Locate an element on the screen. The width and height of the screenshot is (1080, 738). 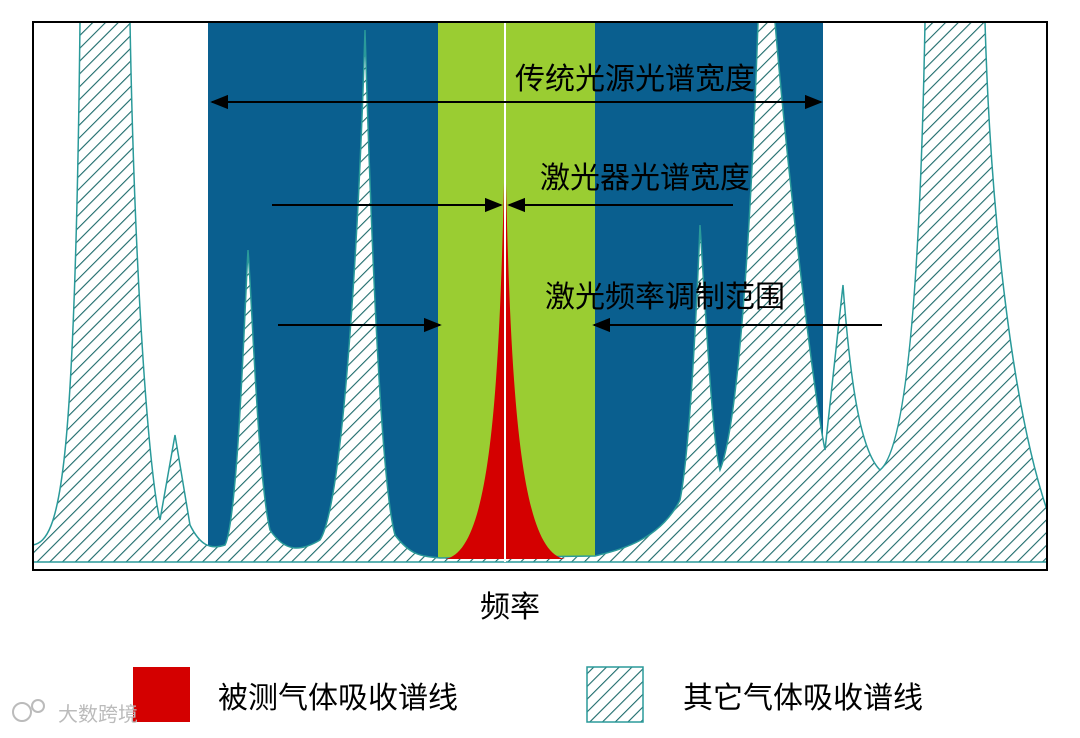
annotation: 激光器光谱宽度 is located at coordinates (645, 178).